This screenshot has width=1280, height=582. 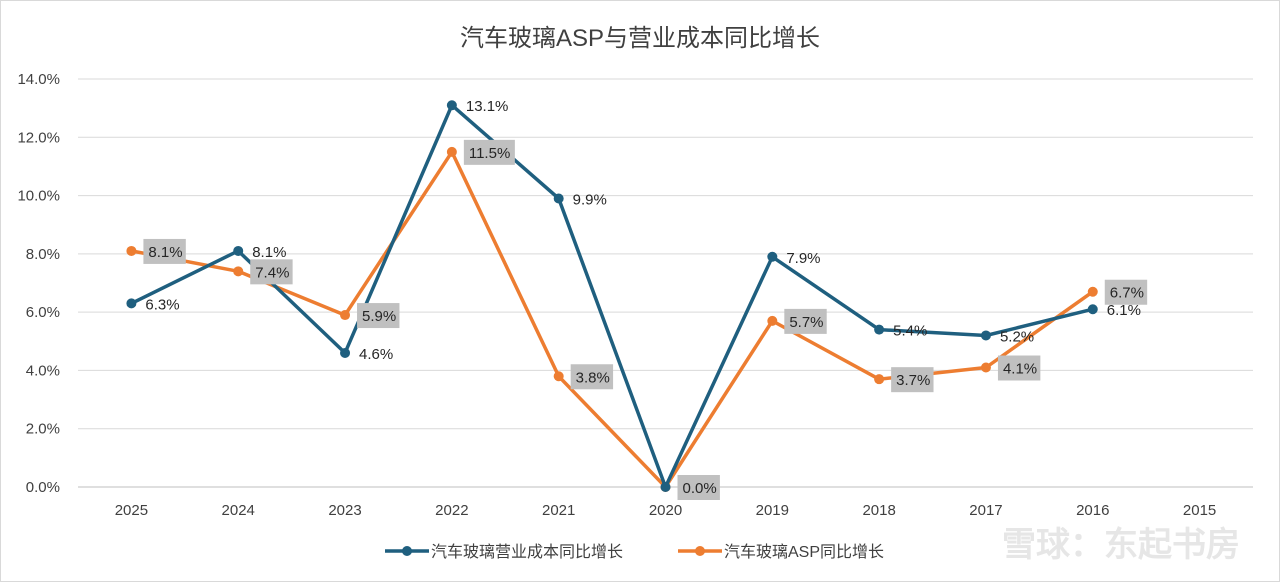 What do you see at coordinates (558, 510) in the screenshot?
I see `x-tick-label: 2021` at bounding box center [558, 510].